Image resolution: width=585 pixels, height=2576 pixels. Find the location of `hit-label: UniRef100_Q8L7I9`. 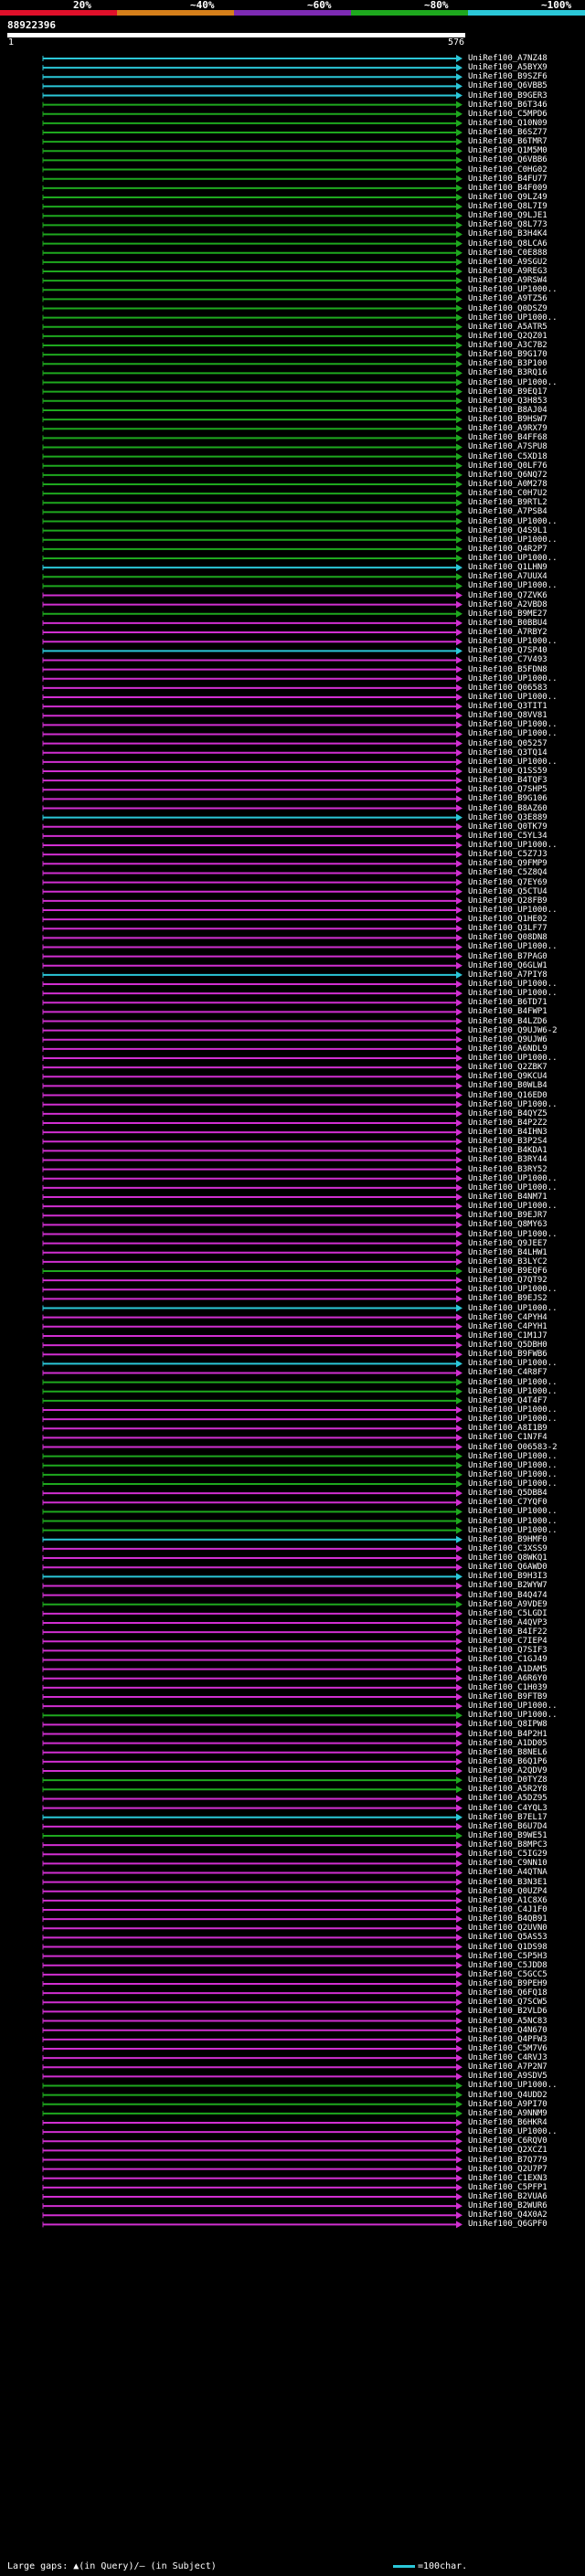

hit-label: UniRef100_Q8L7I9 is located at coordinates (508, 207).